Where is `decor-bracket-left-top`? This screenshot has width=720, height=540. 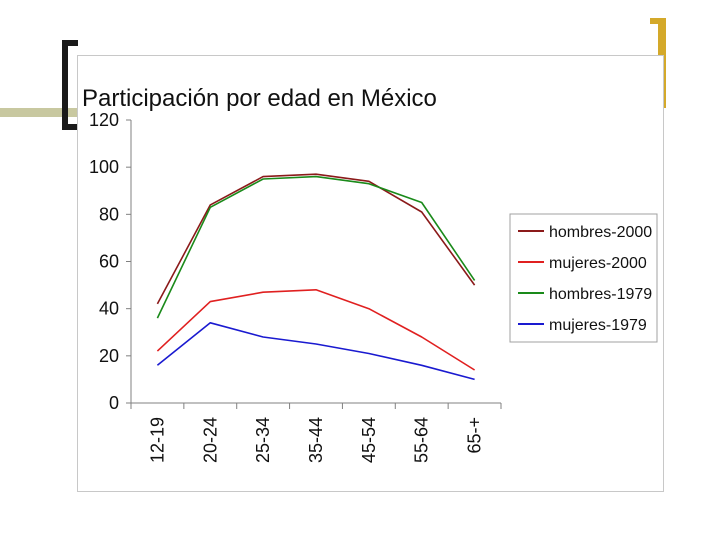
decor-bracket-left-top is located at coordinates (70, 43).